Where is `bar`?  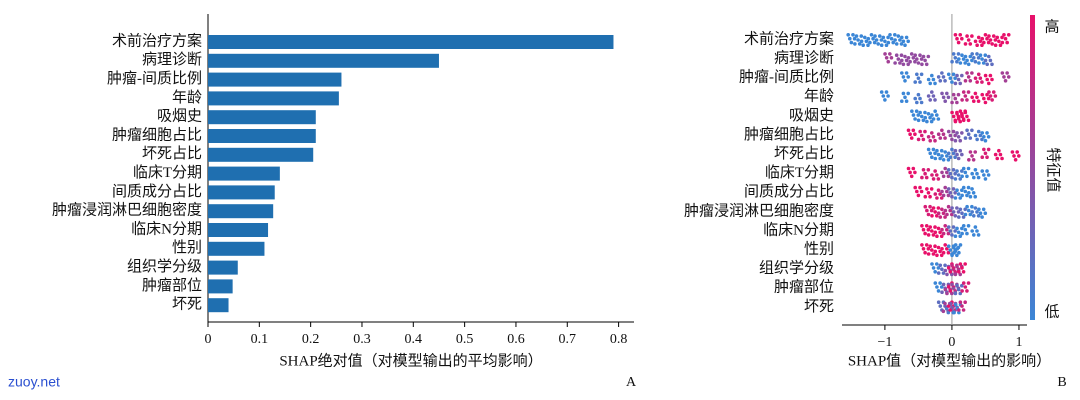 bar is located at coordinates (238, 230).